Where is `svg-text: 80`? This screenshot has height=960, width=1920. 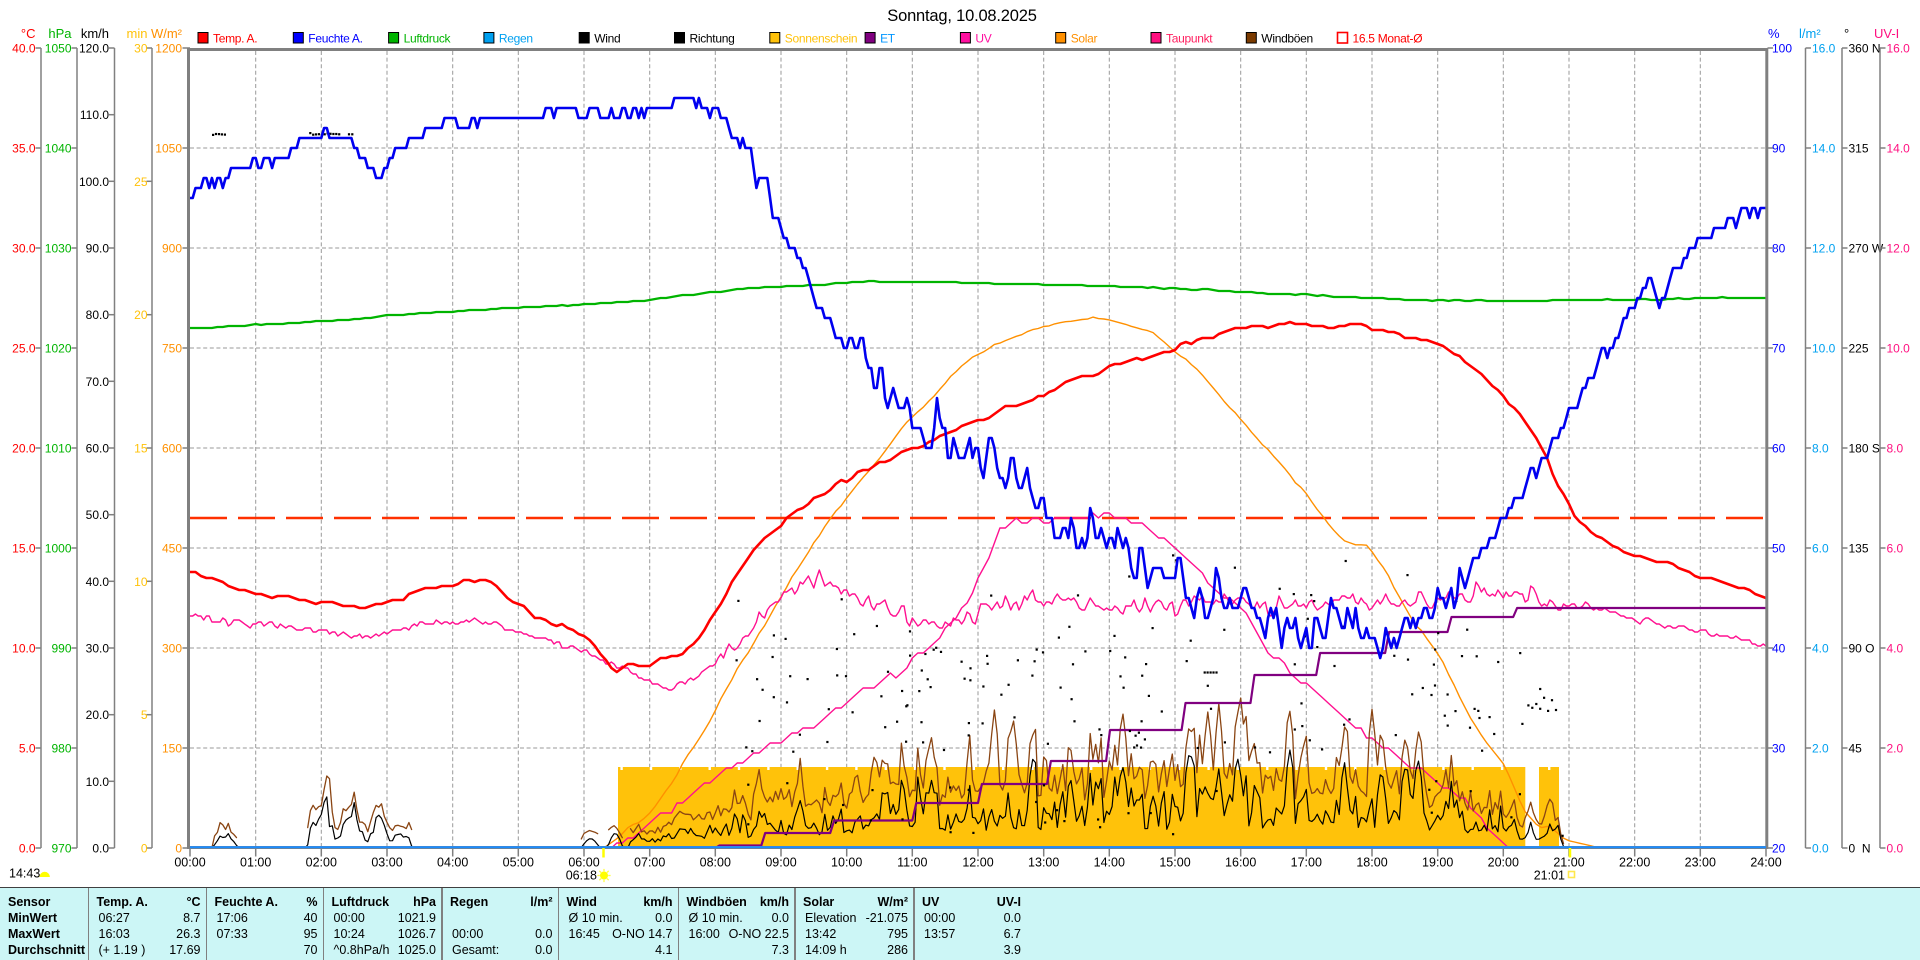 svg-text: 80 is located at coordinates (1779, 249).